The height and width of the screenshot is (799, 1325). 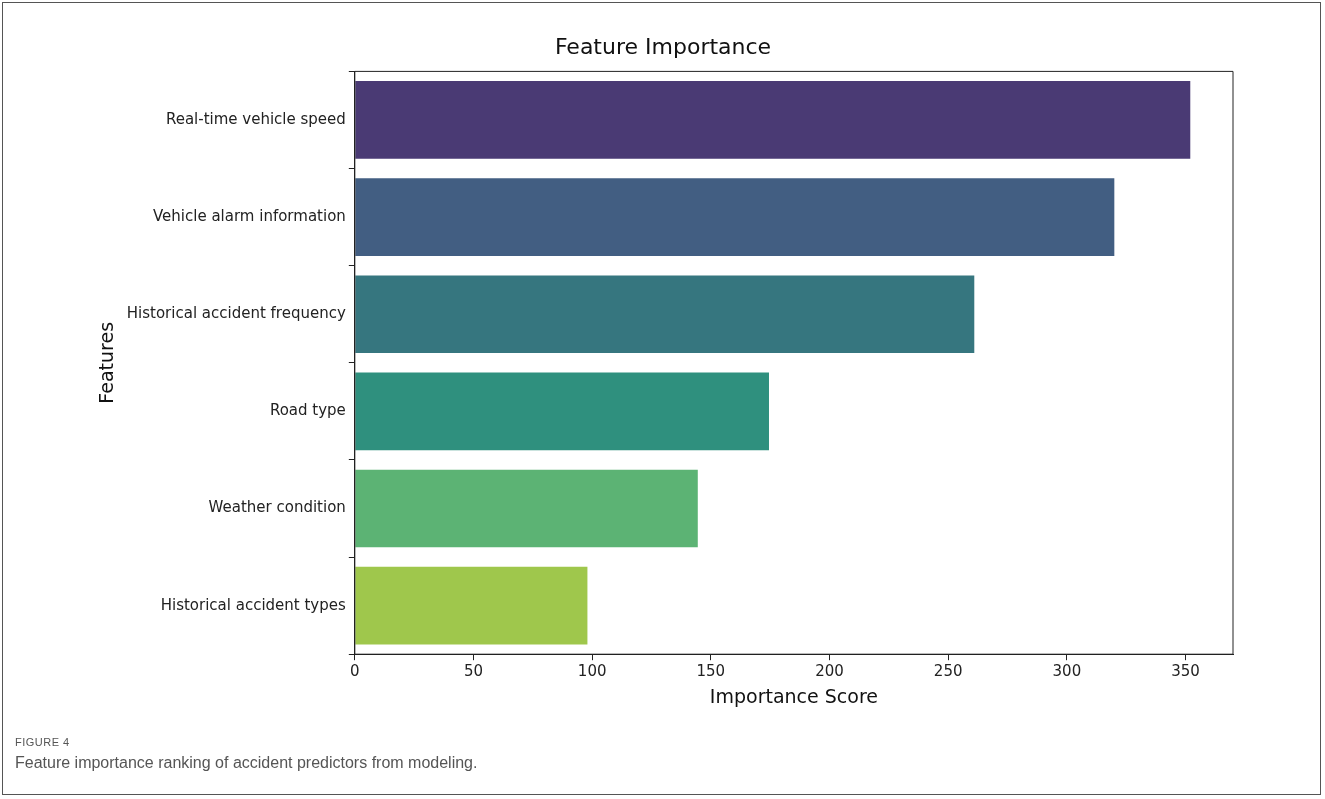 What do you see at coordinates (255, 118) in the screenshot?
I see `y-tick-label: Real-time vehicle speed` at bounding box center [255, 118].